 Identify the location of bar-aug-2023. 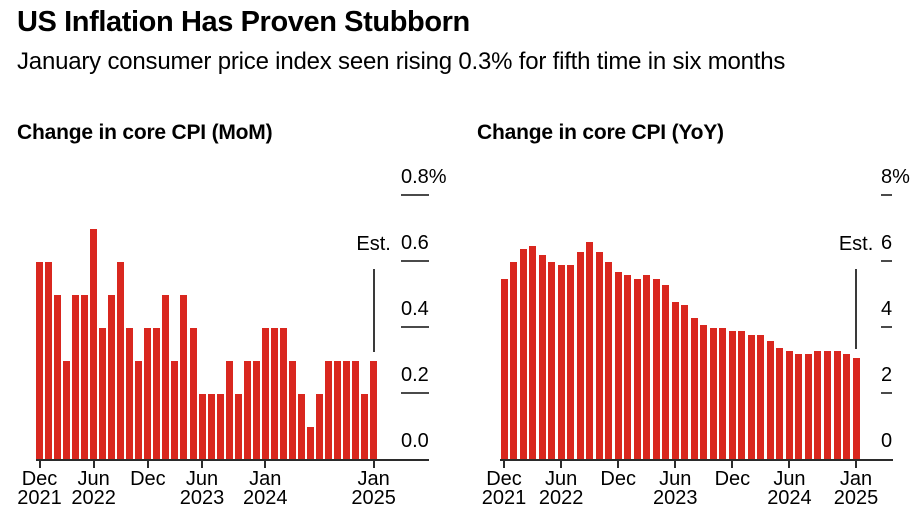
(220, 427).